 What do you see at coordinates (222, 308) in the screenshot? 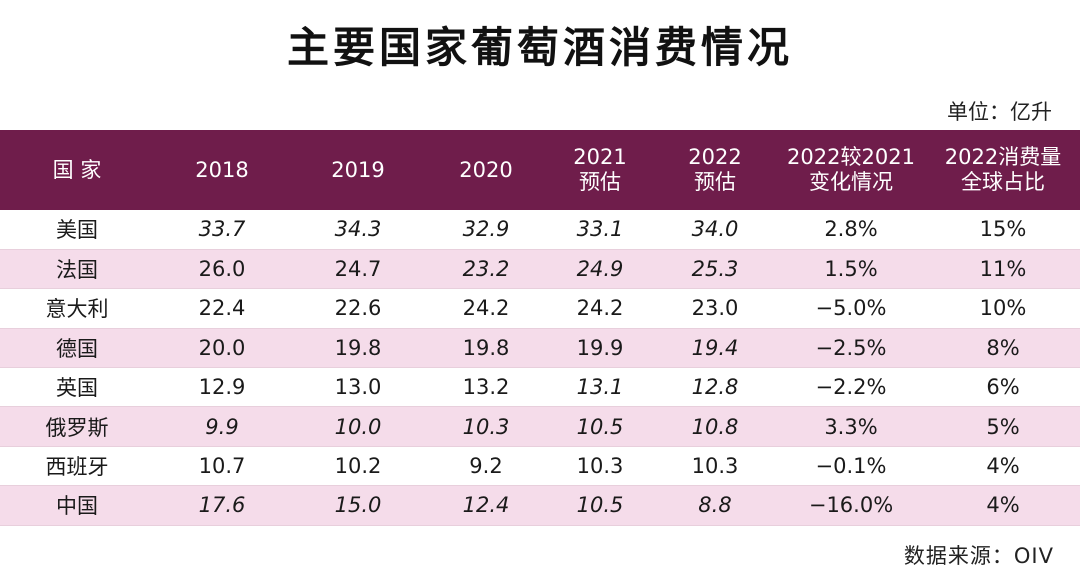
I see `value-cell: 22.4` at bounding box center [222, 308].